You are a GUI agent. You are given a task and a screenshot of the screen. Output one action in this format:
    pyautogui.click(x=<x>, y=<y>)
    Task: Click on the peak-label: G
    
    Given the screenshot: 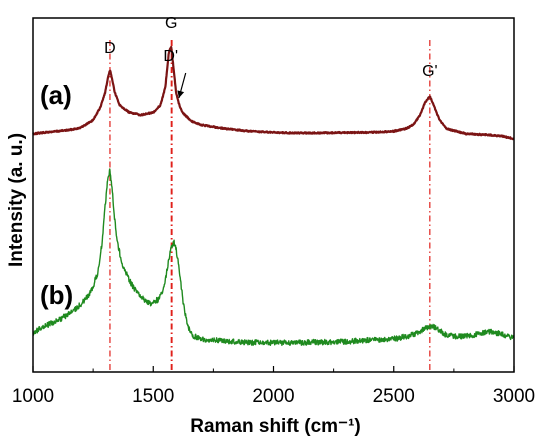 What is the action you would take?
    pyautogui.click(x=171, y=23)
    